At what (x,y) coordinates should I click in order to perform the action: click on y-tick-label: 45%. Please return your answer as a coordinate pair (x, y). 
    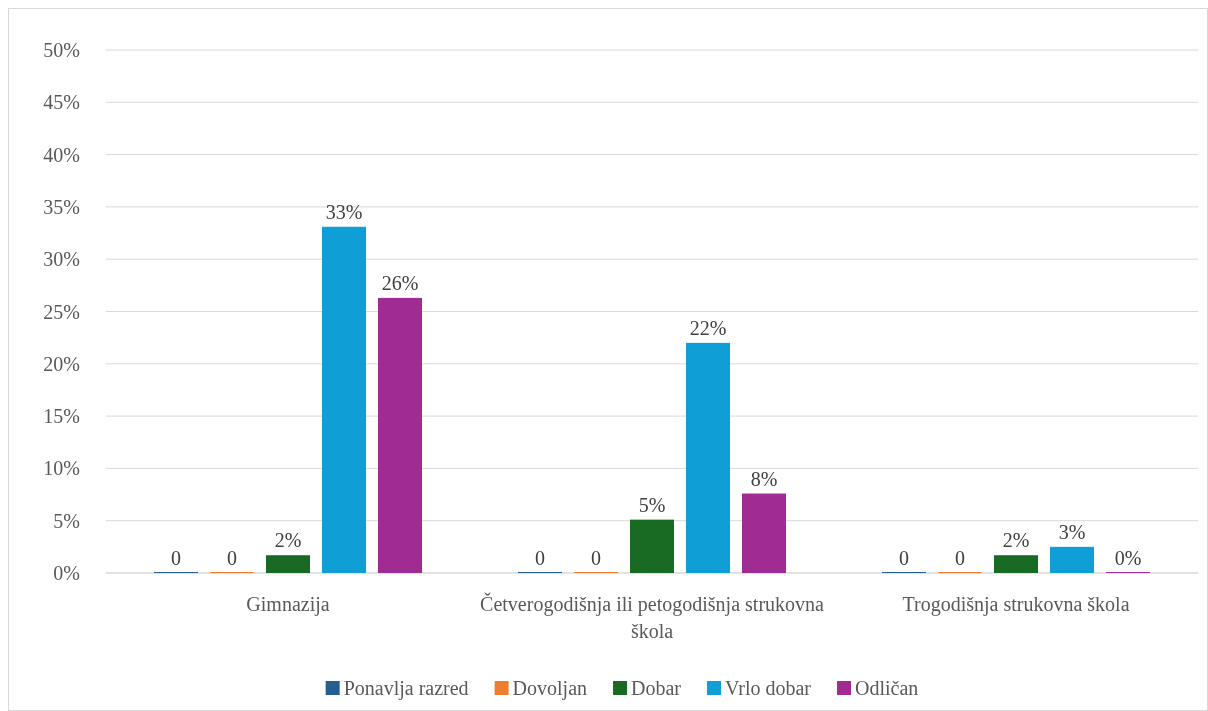
    Looking at the image, I should click on (61, 102).